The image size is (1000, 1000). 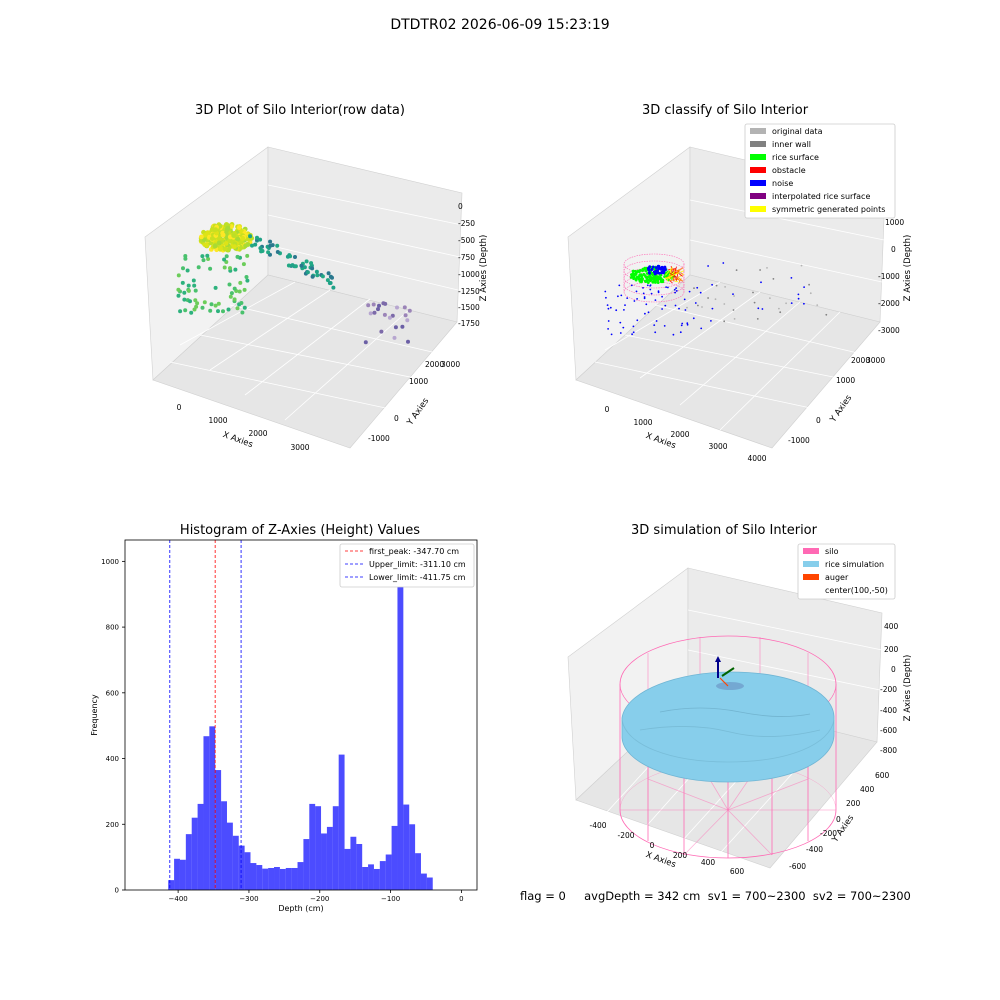 I want to click on z-ticks: 400 200 0 -200 -400 -600 -800, so click(x=889, y=688).